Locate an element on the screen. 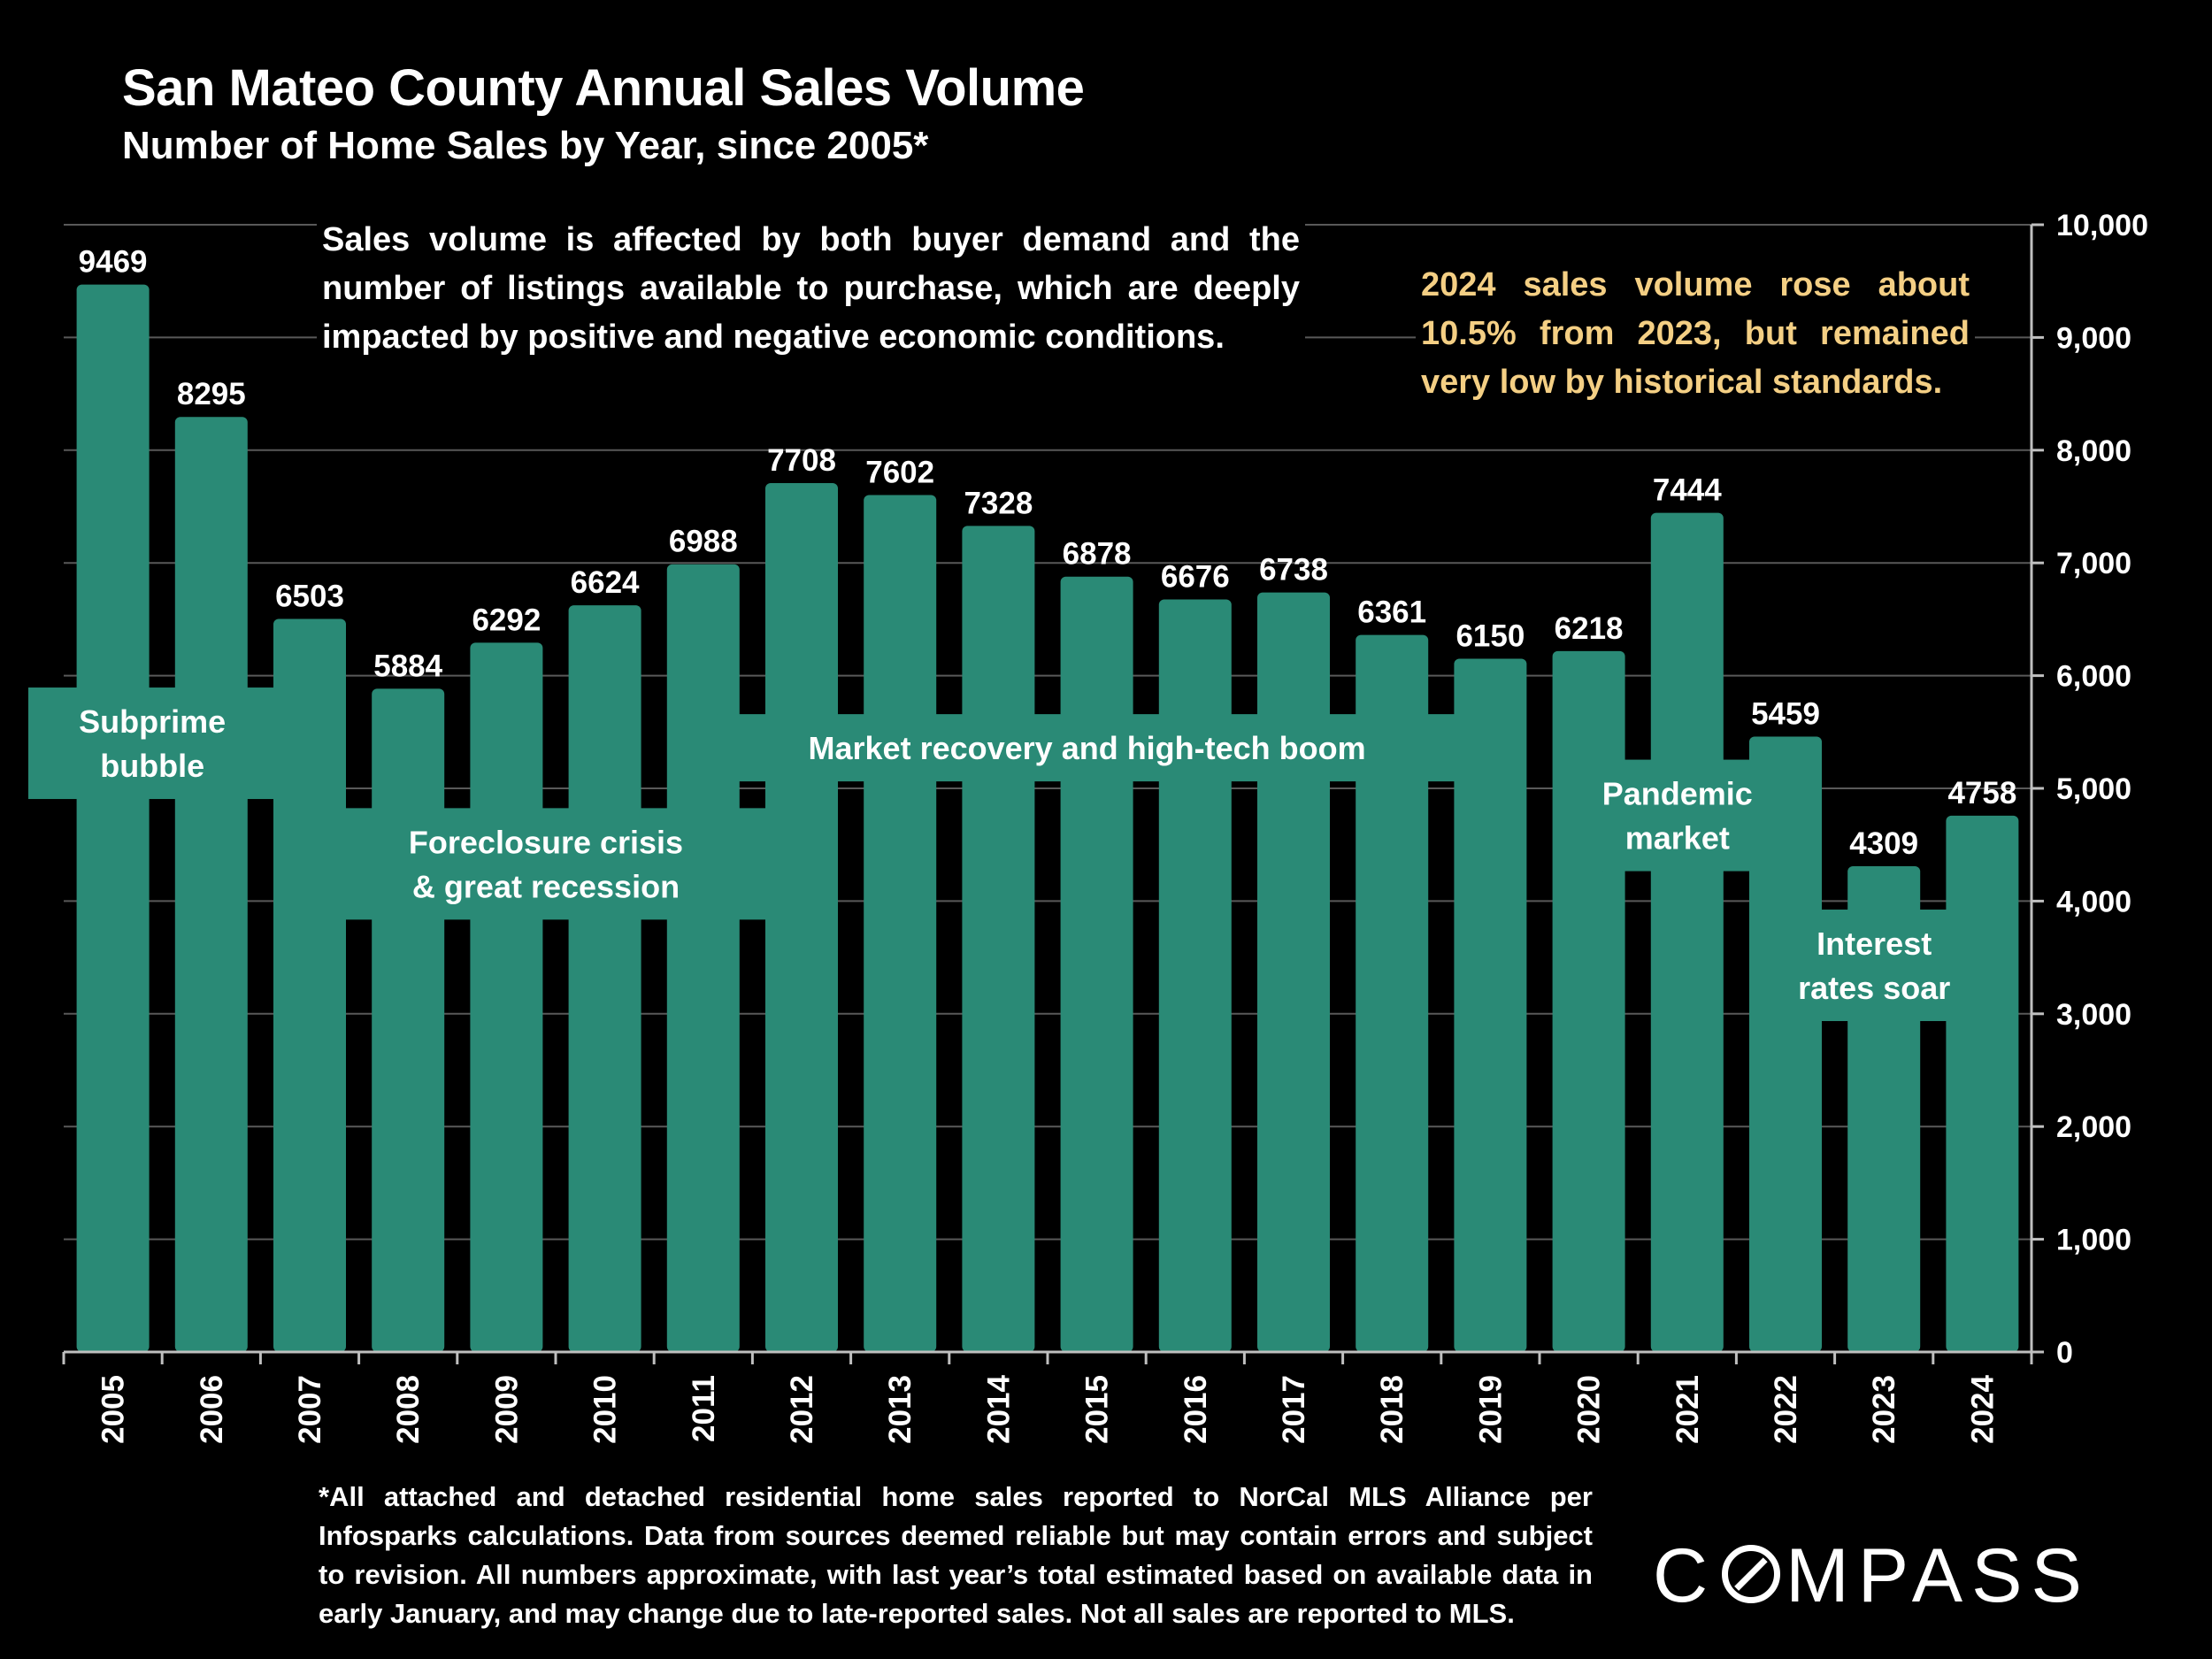 The image size is (2212, 1659). x-tick-label: 2016 is located at coordinates (1196, 1410).